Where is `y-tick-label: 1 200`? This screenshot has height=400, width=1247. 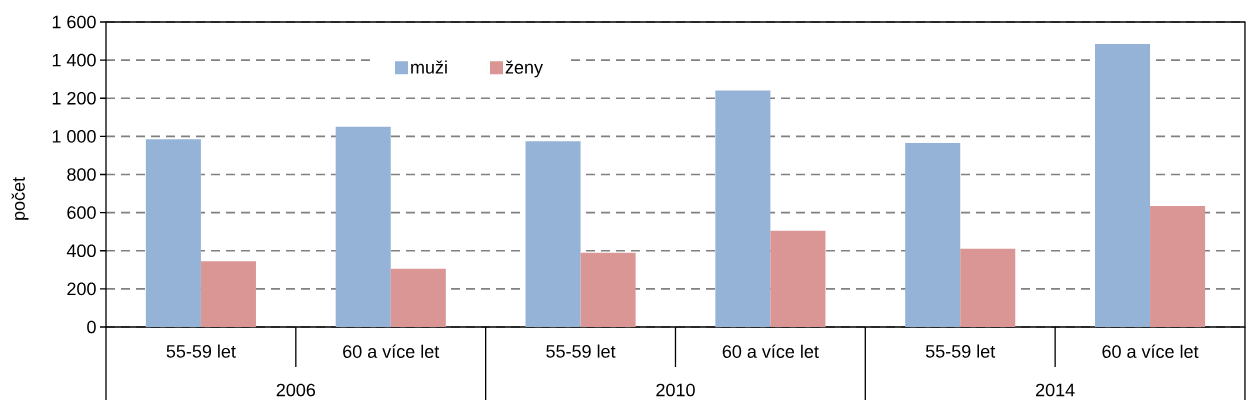 y-tick-label: 1 200 is located at coordinates (74, 98).